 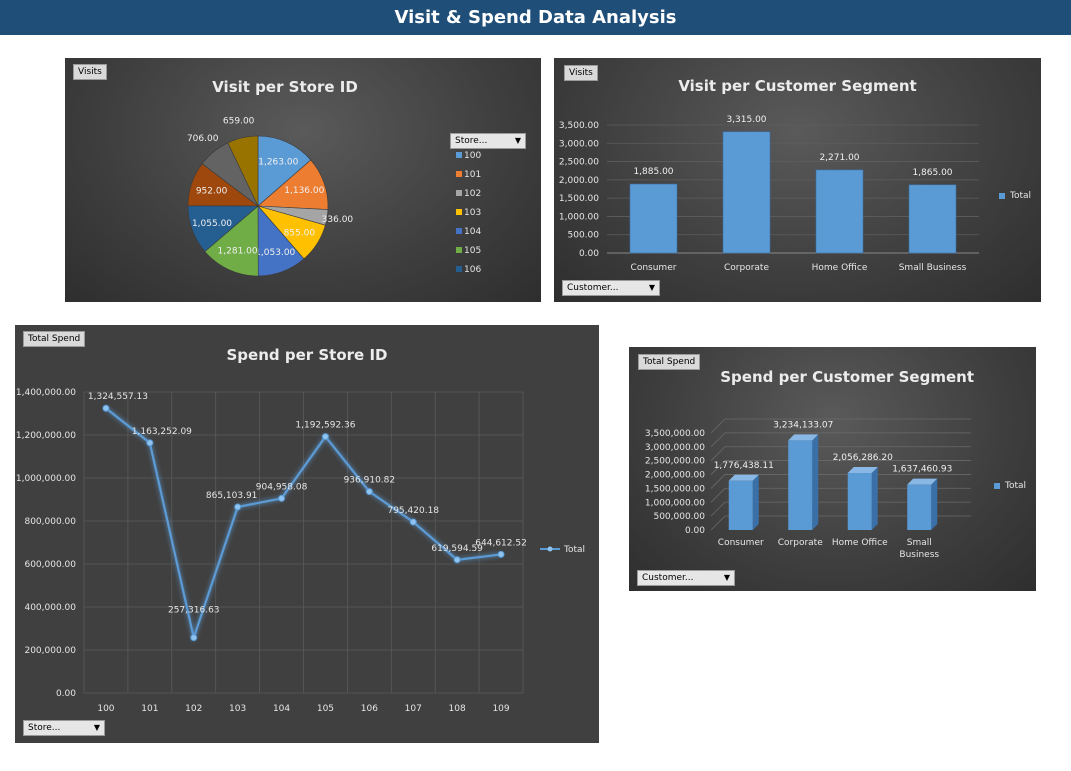 What do you see at coordinates (863, 458) in the screenshot?
I see `bar-data-label: 2,056,286.20` at bounding box center [863, 458].